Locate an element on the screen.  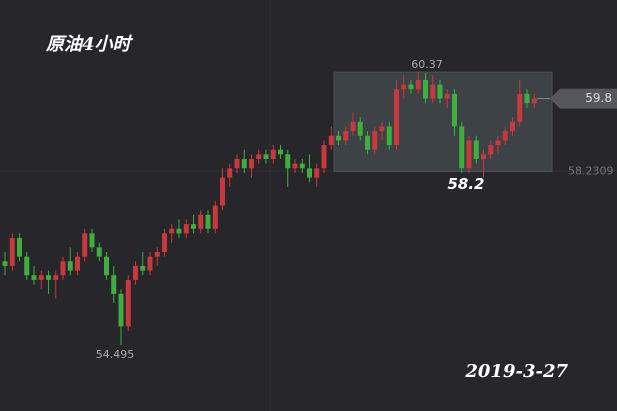
range-box is located at coordinates (443, 122).